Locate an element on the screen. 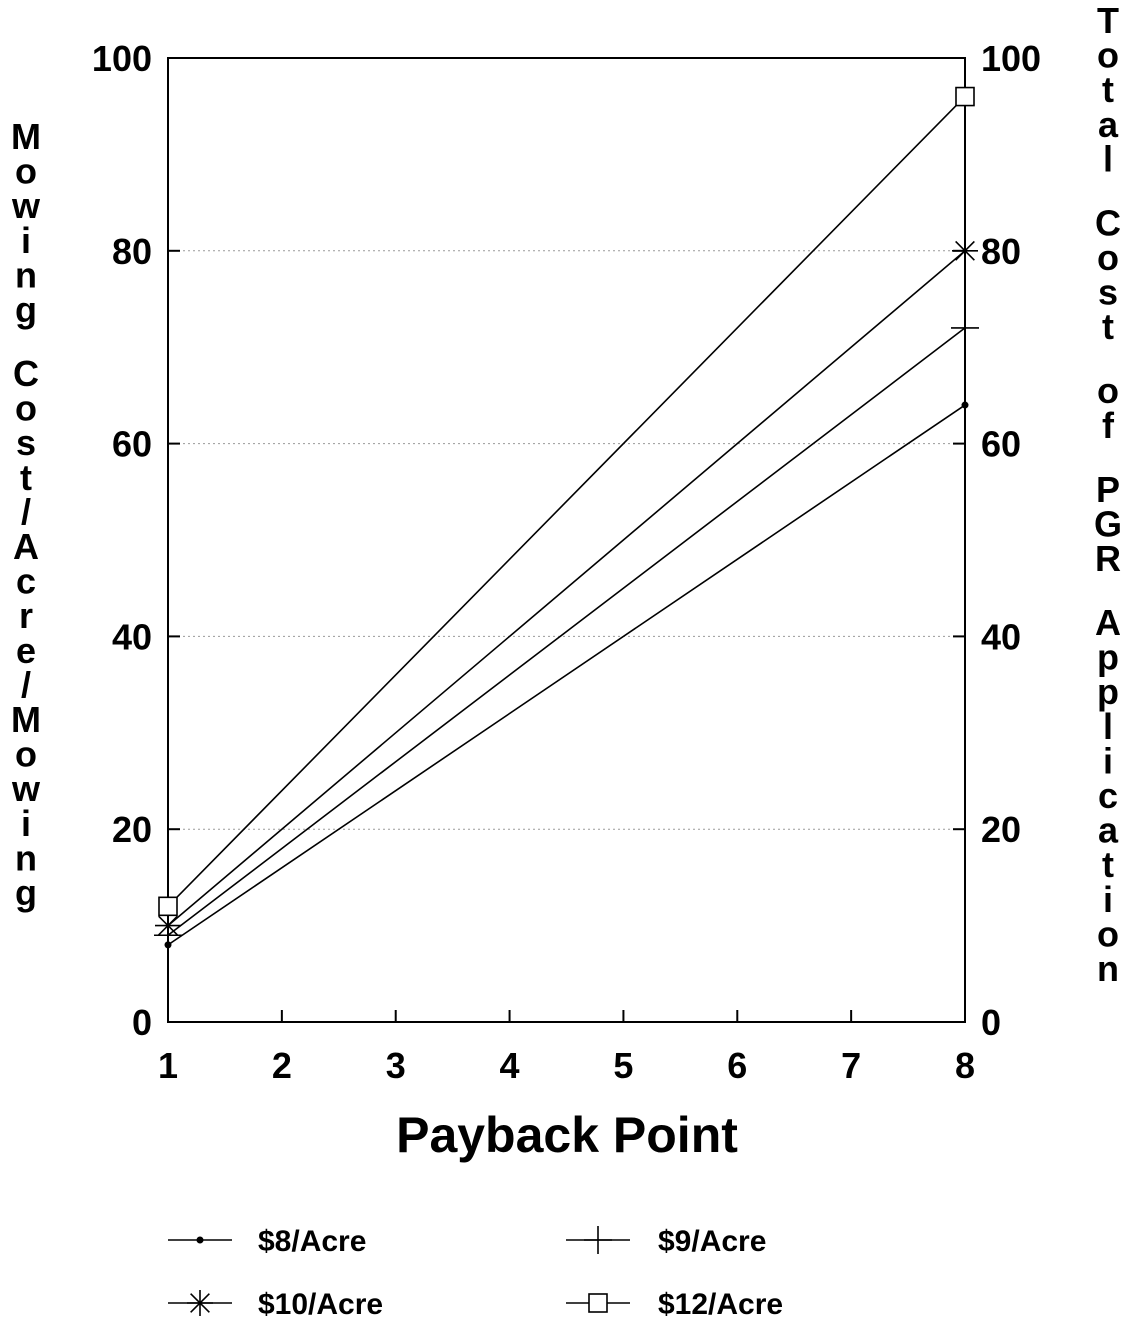 The image size is (1128, 1326). ylabel-char-1: o is located at coordinates (26, 171).